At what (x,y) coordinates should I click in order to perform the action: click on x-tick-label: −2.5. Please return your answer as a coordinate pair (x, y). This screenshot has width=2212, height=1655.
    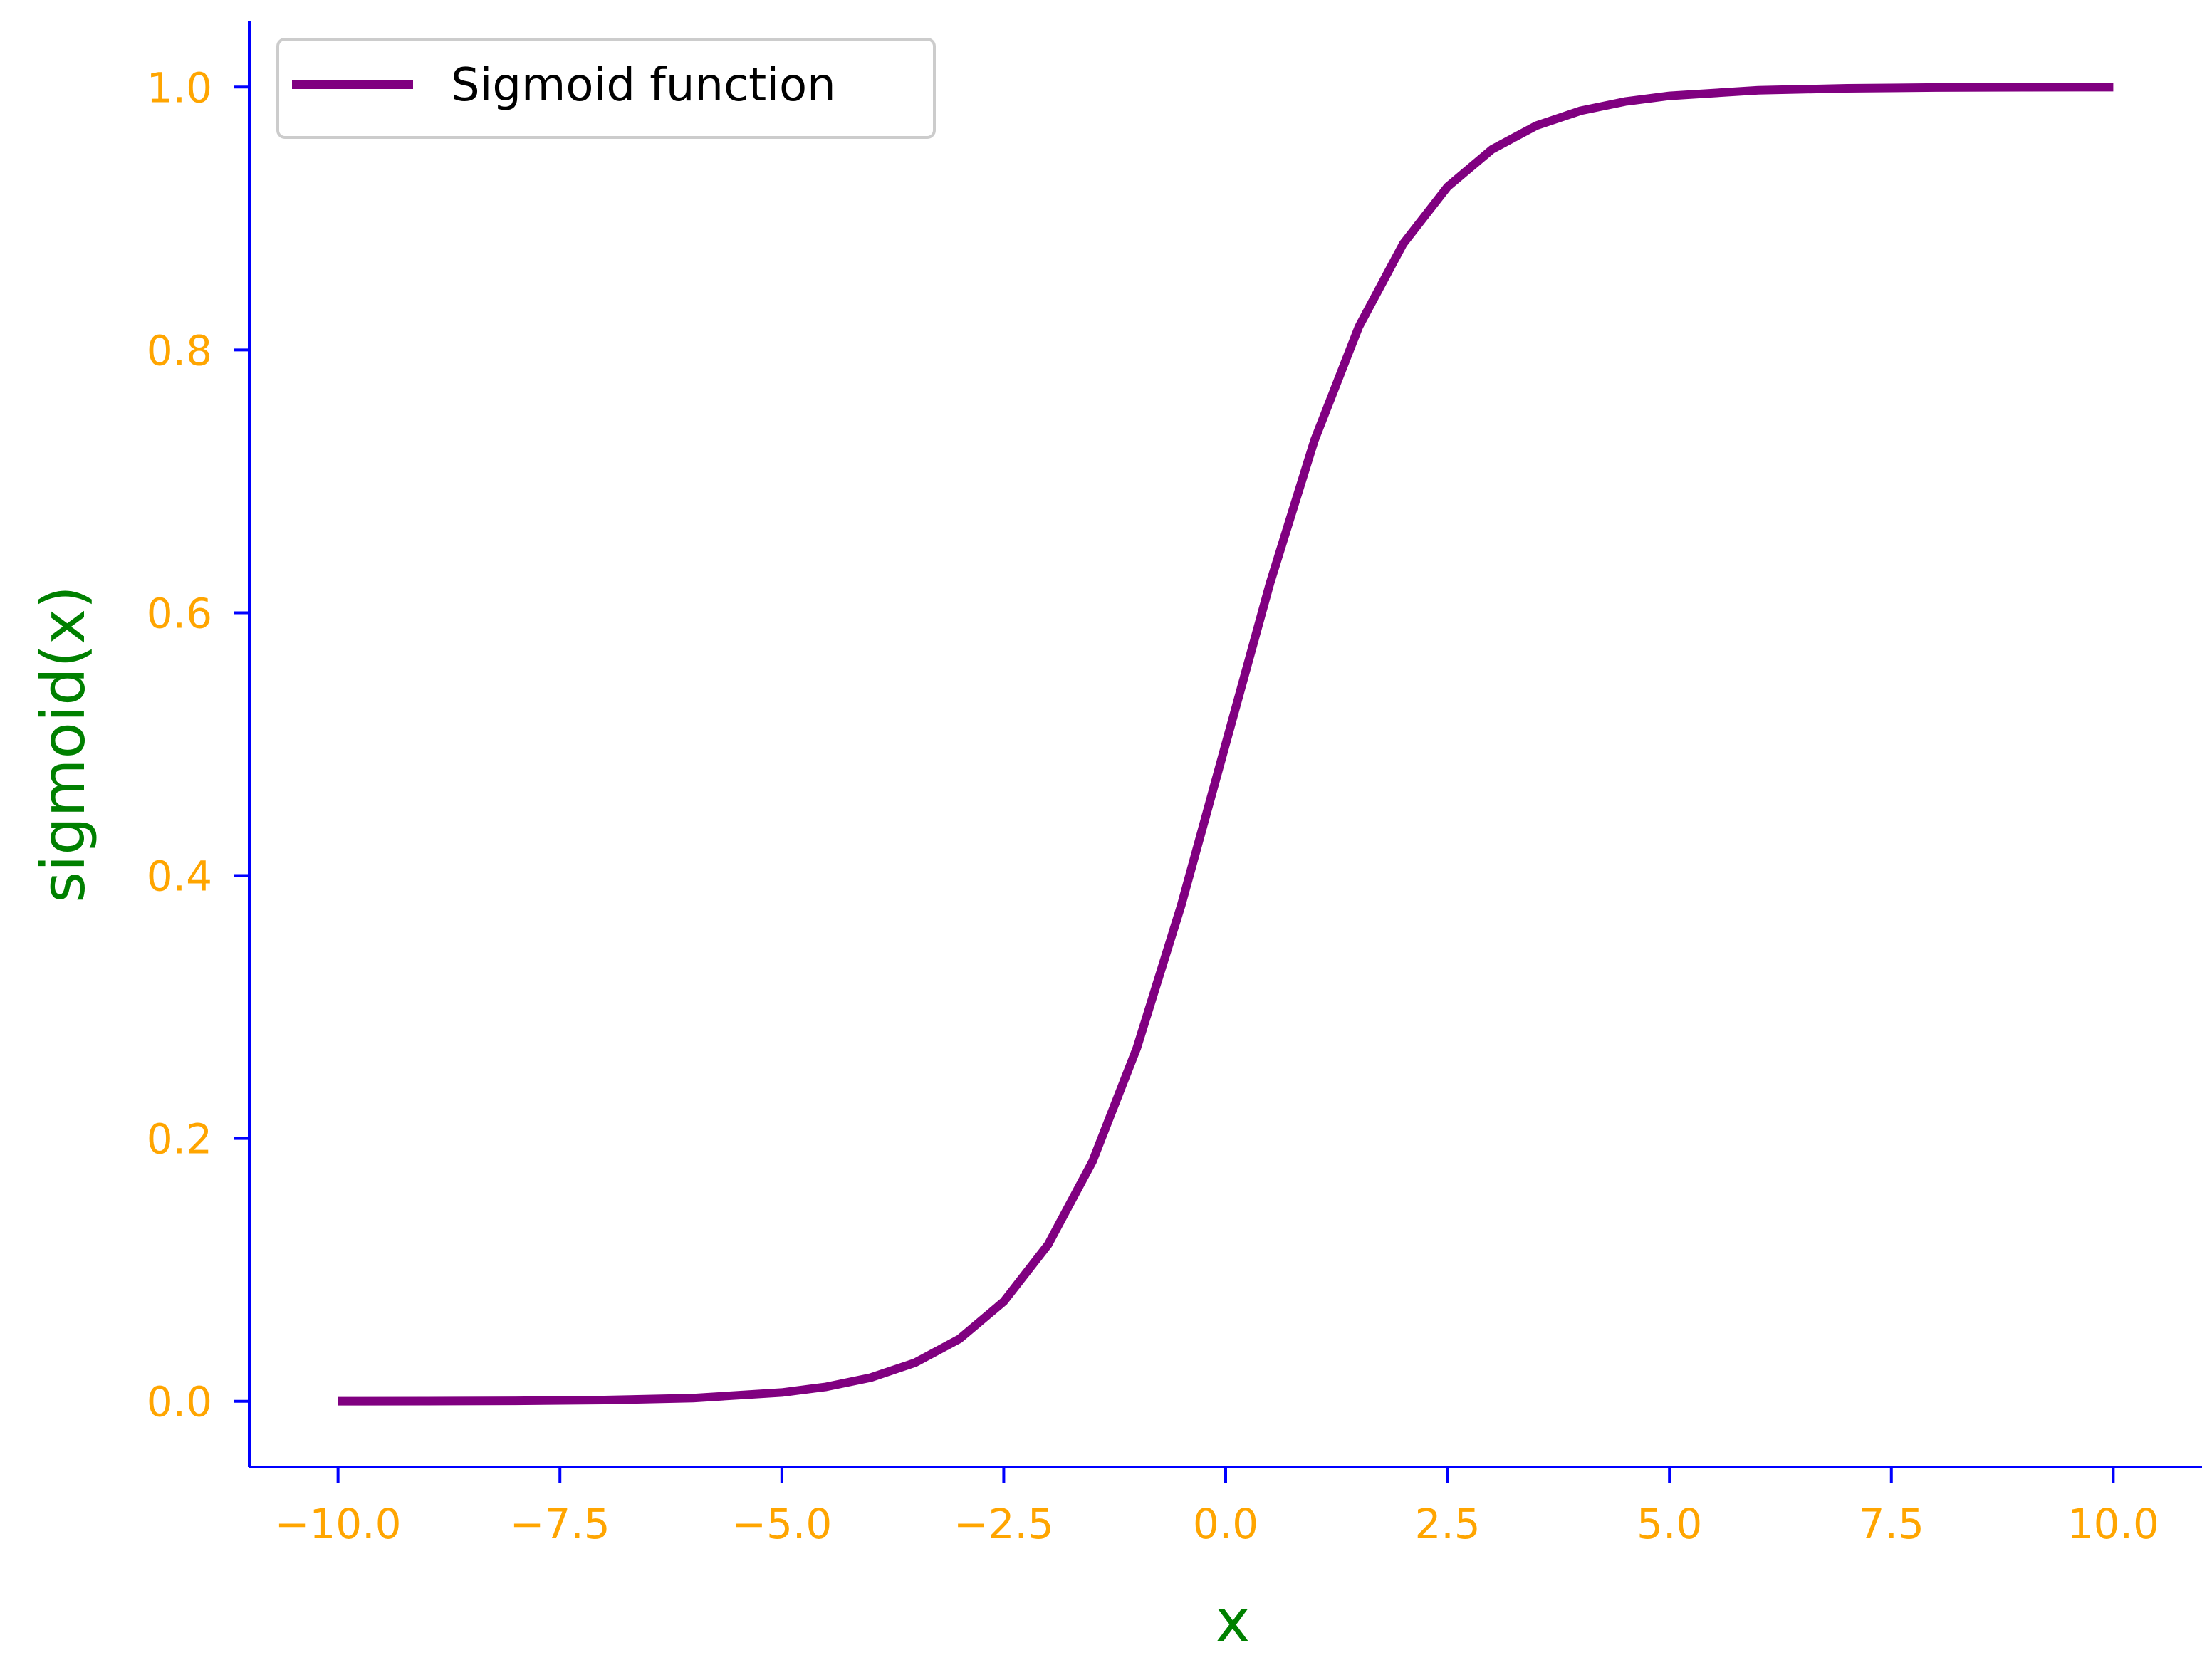
    Looking at the image, I should click on (1004, 1524).